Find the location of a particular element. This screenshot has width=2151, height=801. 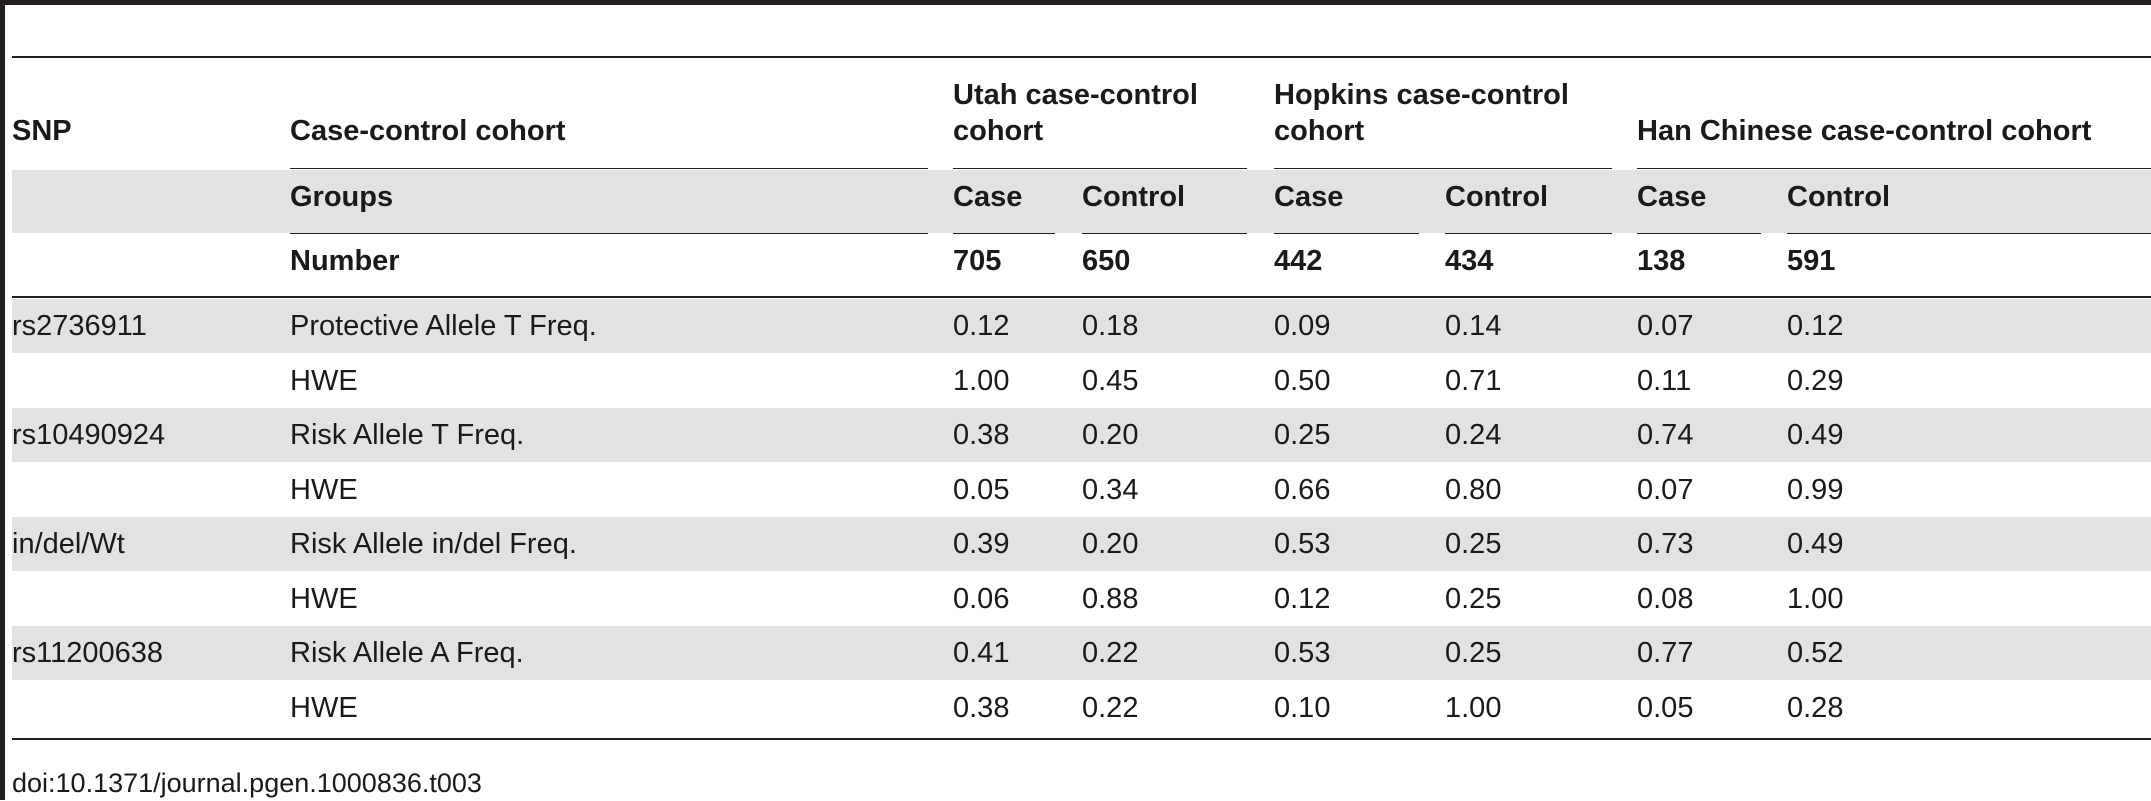

value-cell: 0.74 is located at coordinates (1665, 435).